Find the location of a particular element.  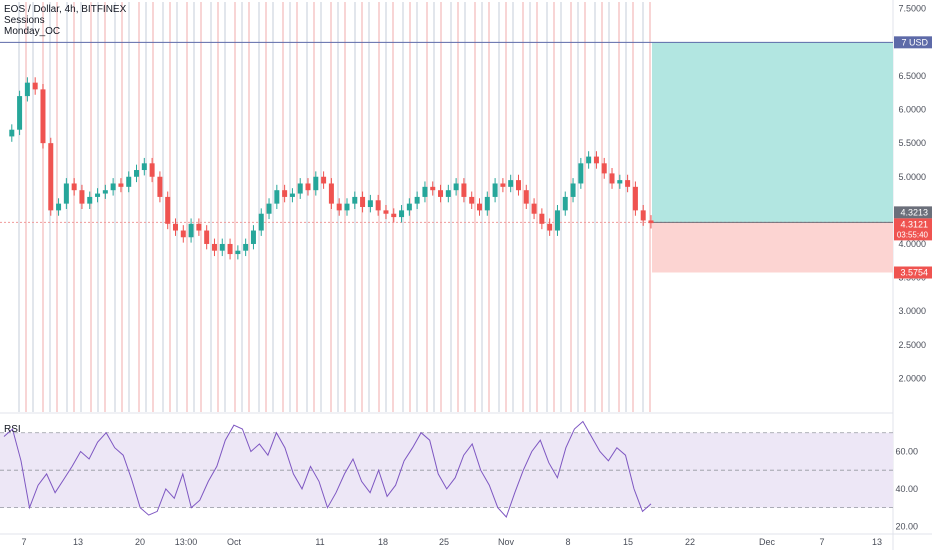

rsi-tick-label: 40.00 is located at coordinates (906, 489).